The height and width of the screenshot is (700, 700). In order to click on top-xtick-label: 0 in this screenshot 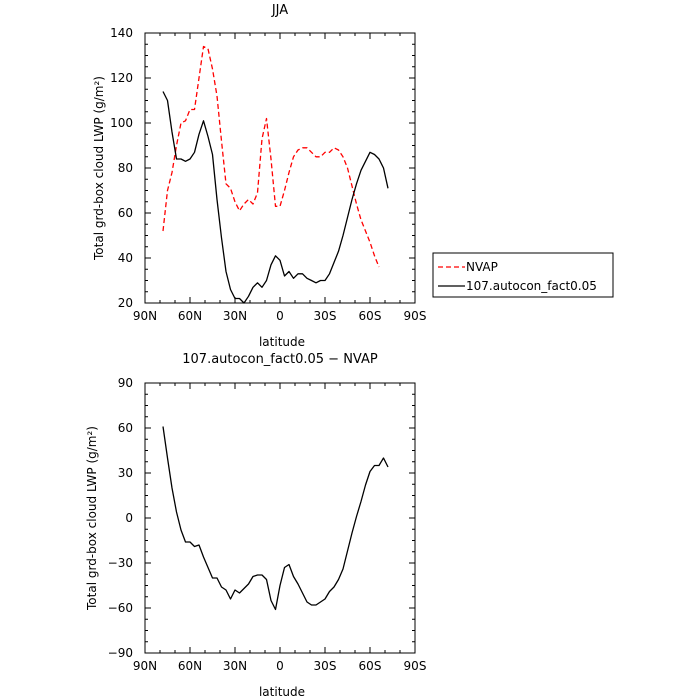, I will do `click(280, 316)`.